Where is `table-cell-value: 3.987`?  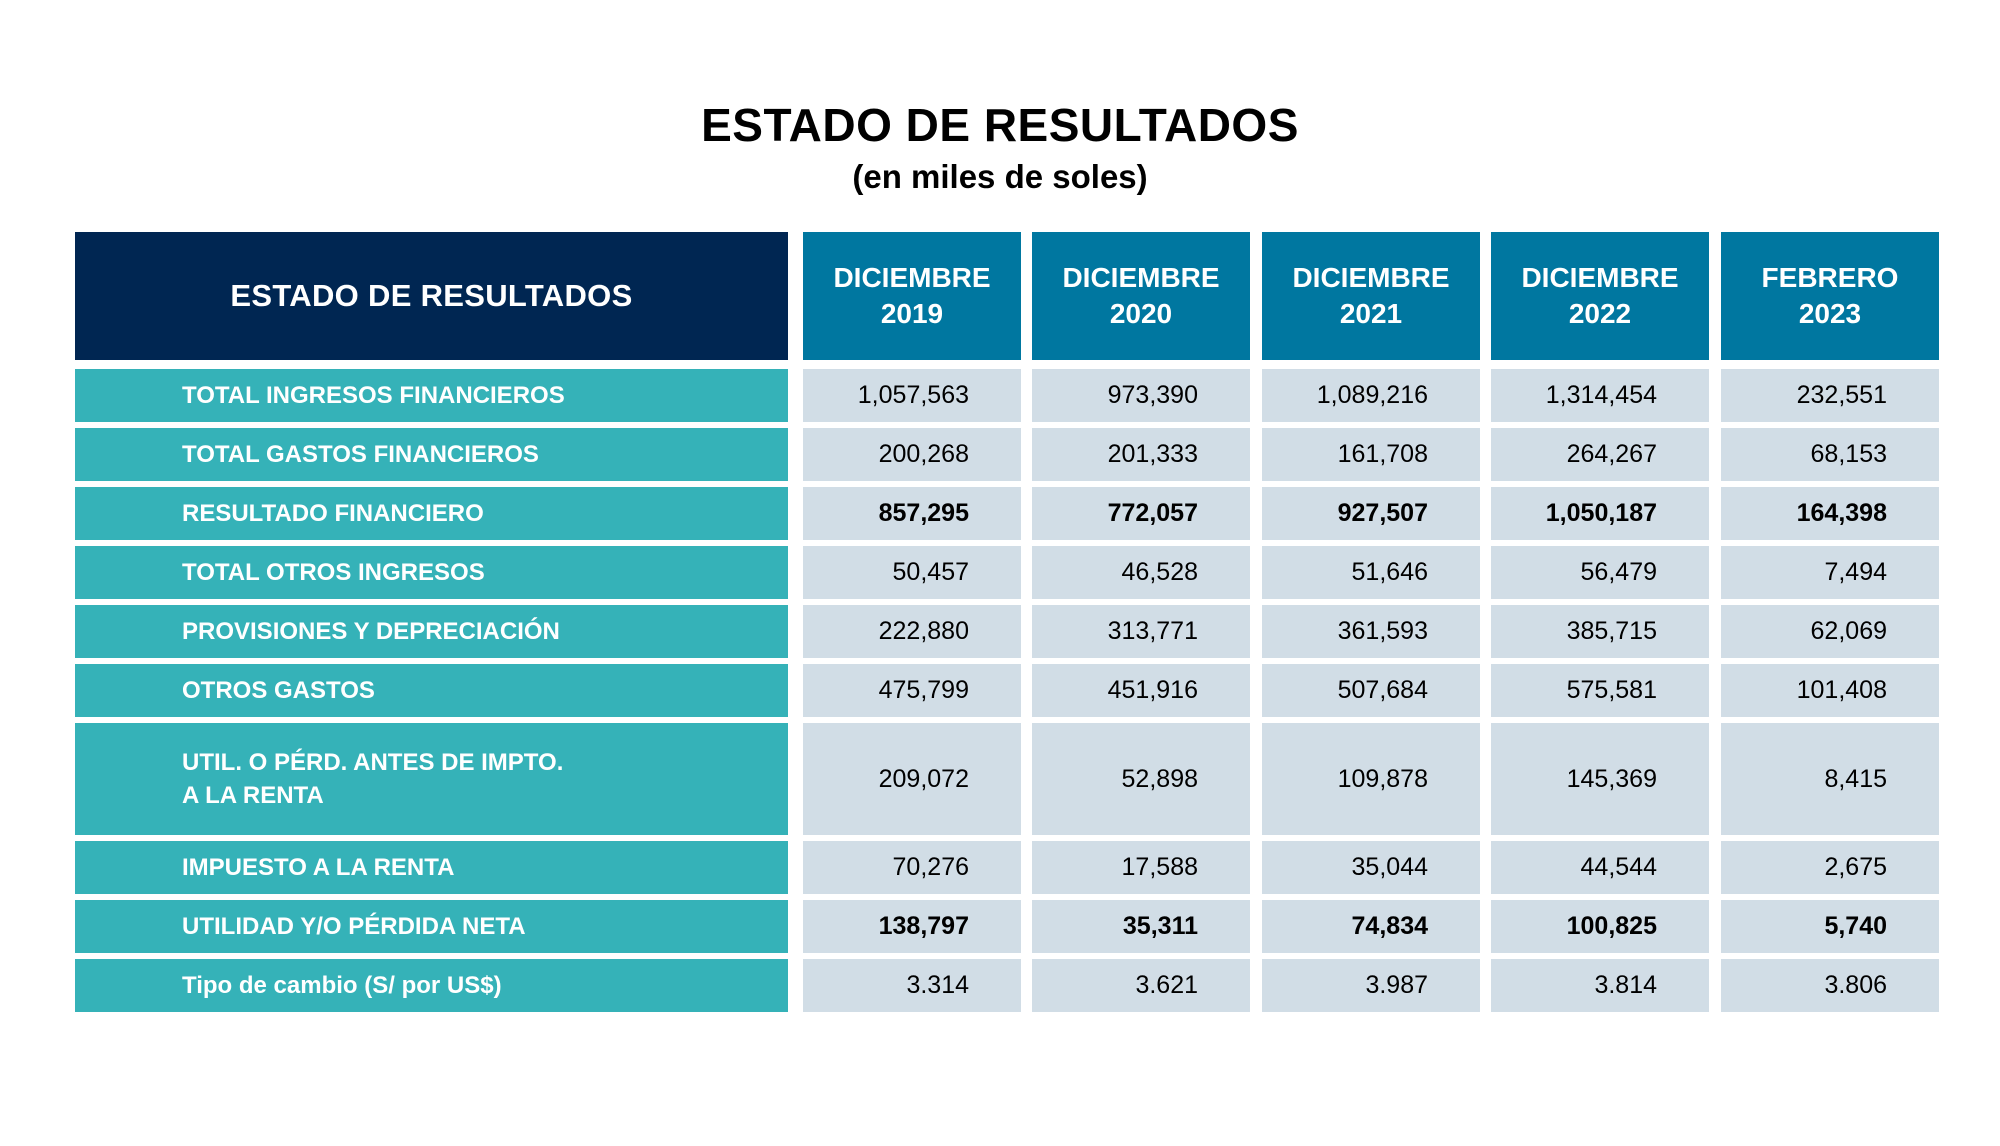
table-cell-value: 3.987 is located at coordinates (1396, 985).